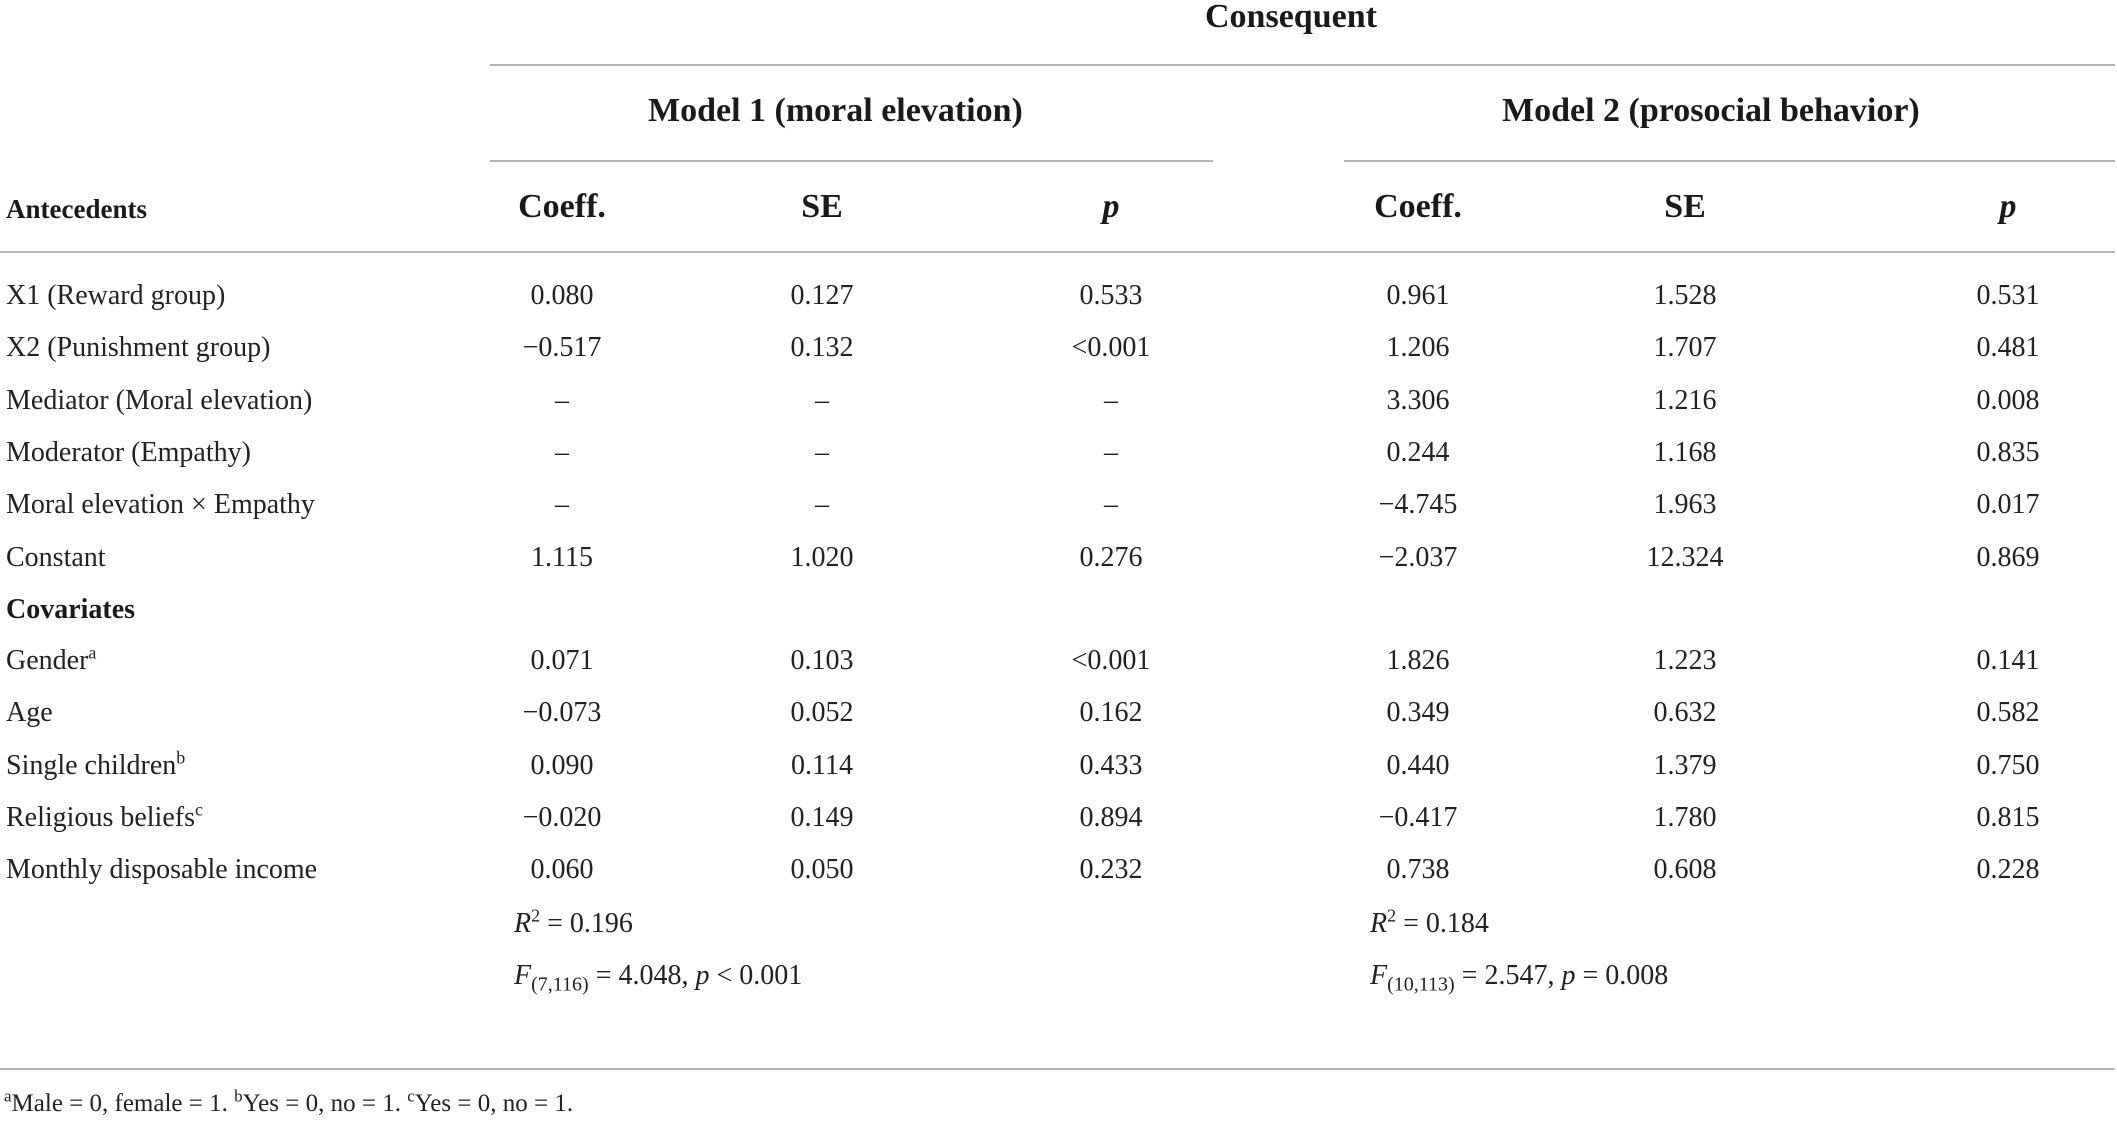  I want to click on row-label: X1 (Reward group), so click(115, 296).